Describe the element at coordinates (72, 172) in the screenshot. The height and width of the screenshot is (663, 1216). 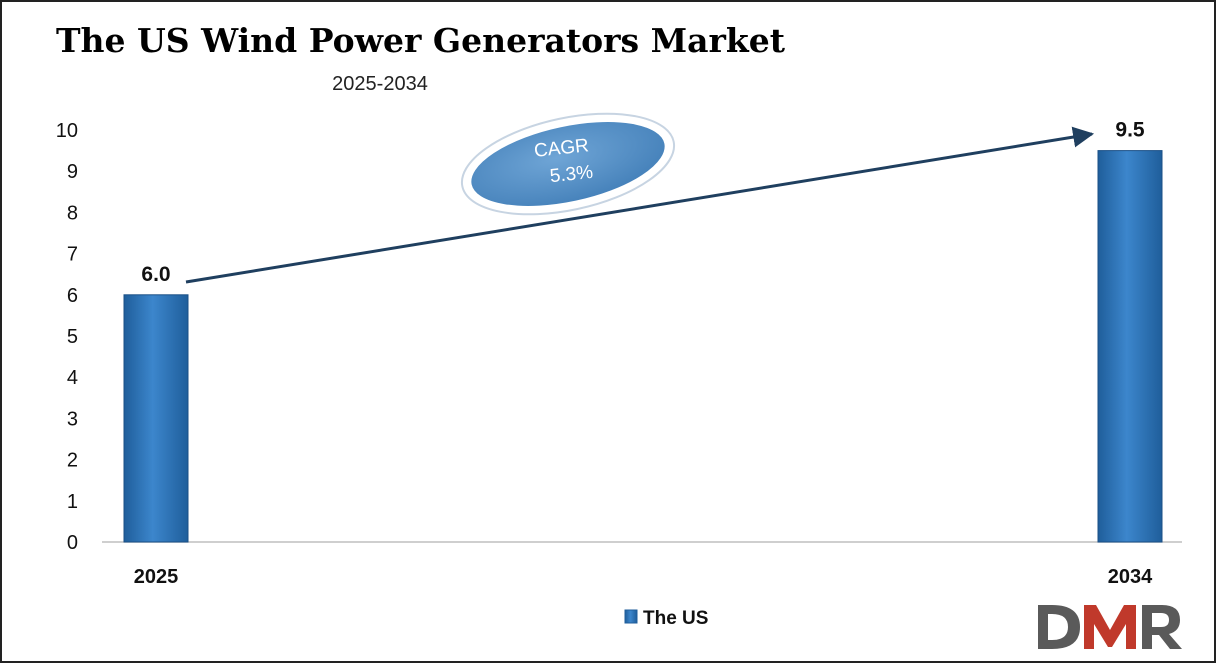
I see `y-tick-label: 9` at that location.